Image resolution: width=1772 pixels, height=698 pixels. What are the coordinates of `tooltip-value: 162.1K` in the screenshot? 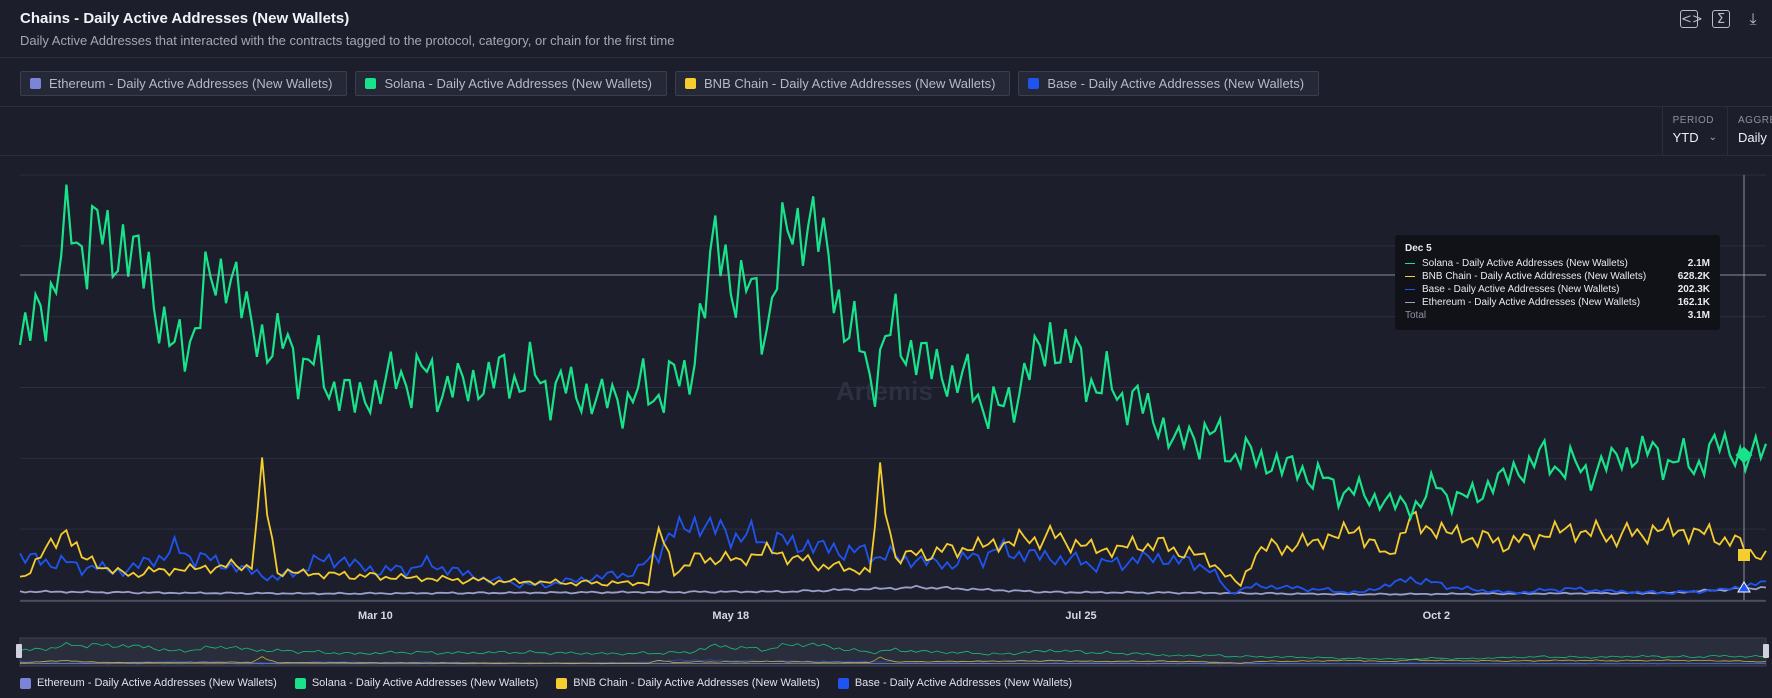 It's located at (1693, 302).